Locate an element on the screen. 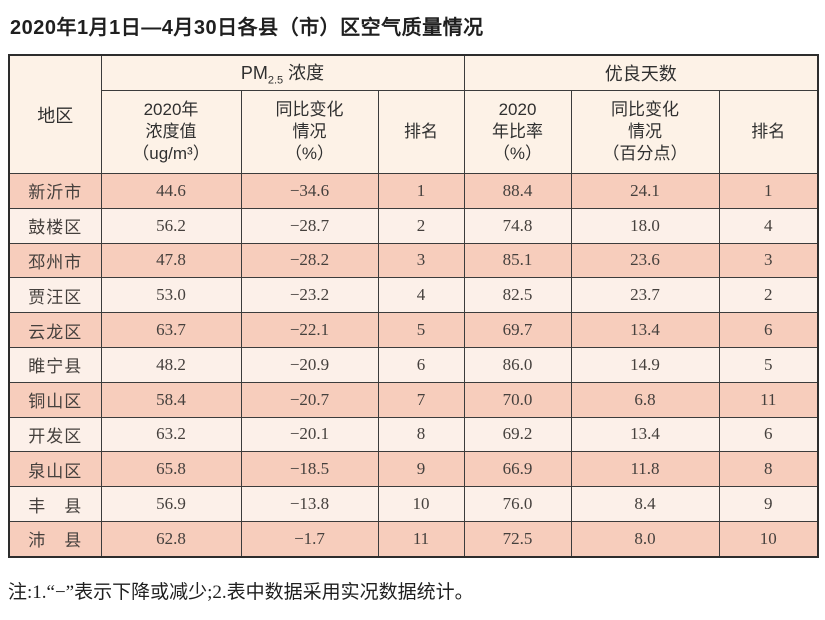 Image resolution: width=825 pixels, height=620 pixels. table-row: 邳州市 47.8 −28.2 3 85.1 23.6 3 is located at coordinates (413, 260).